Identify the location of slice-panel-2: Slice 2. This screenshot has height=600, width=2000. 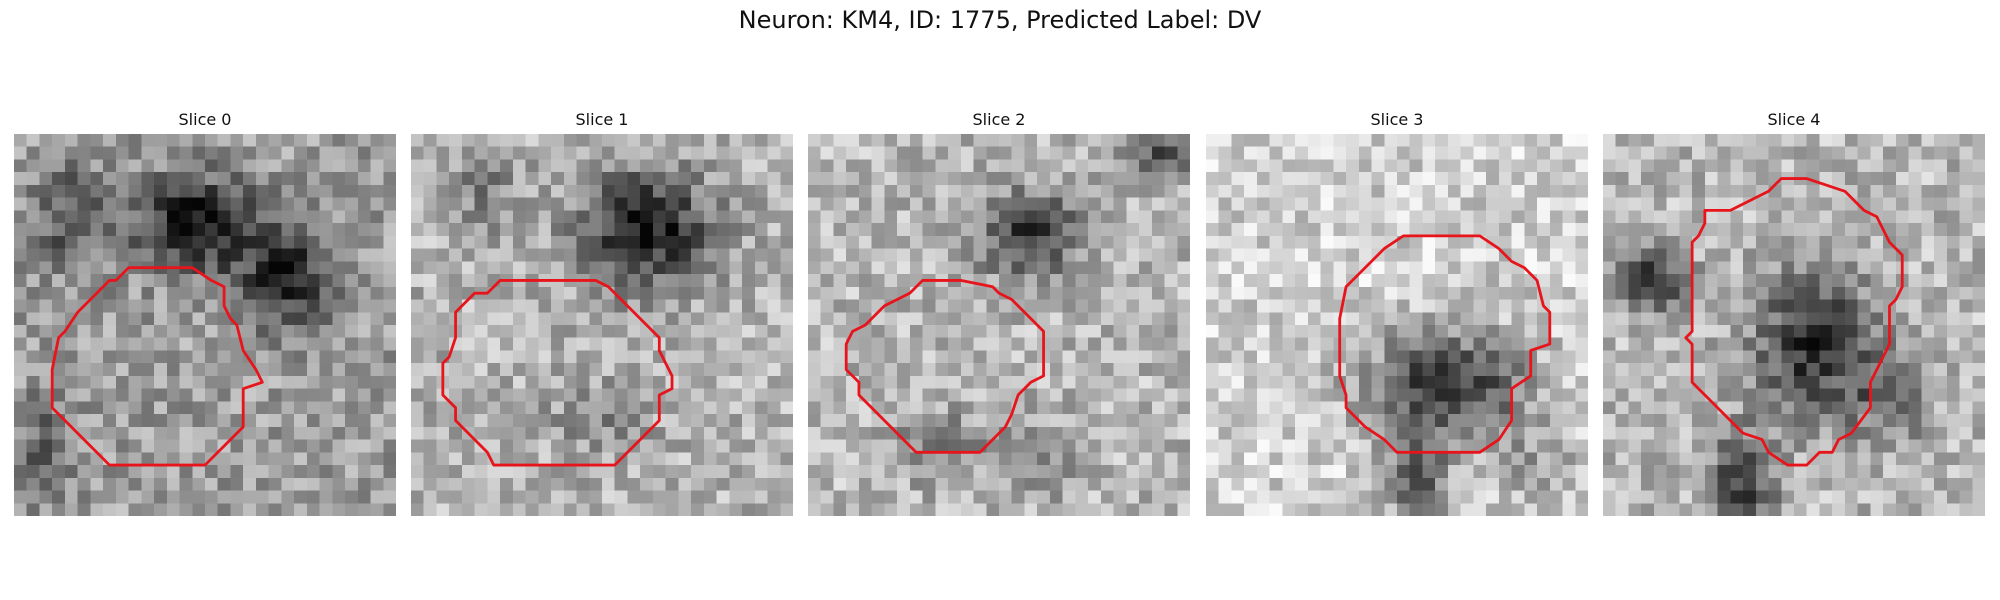
(999, 312).